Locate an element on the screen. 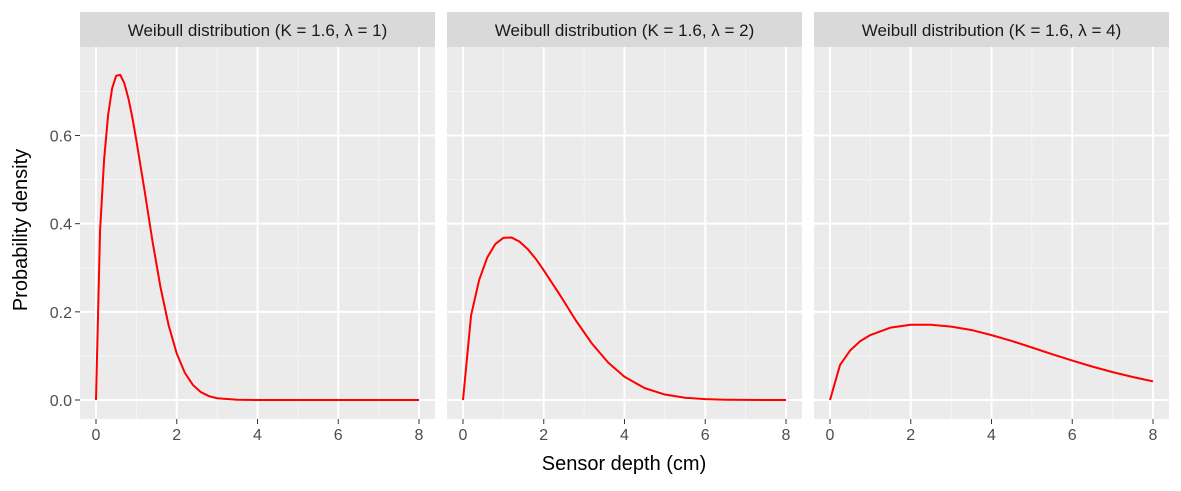  facet-strip-title: Weibull distribution (K = 1.6, λ = 4) is located at coordinates (992, 30).